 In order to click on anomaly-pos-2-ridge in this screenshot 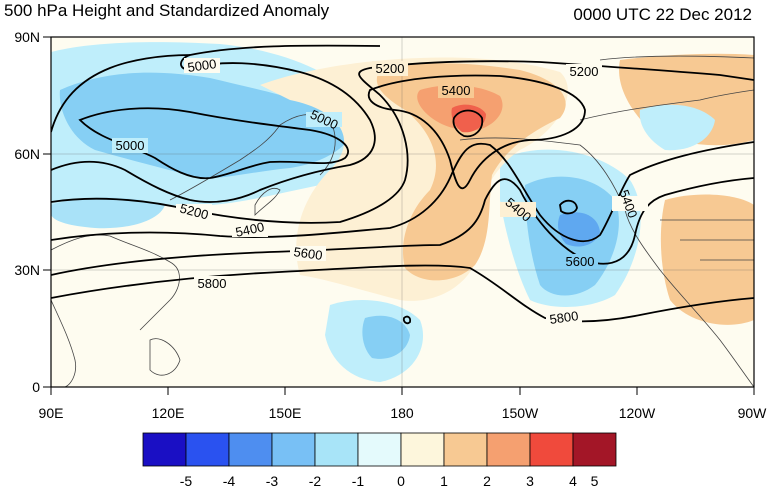, I will do `click(471, 172)`.